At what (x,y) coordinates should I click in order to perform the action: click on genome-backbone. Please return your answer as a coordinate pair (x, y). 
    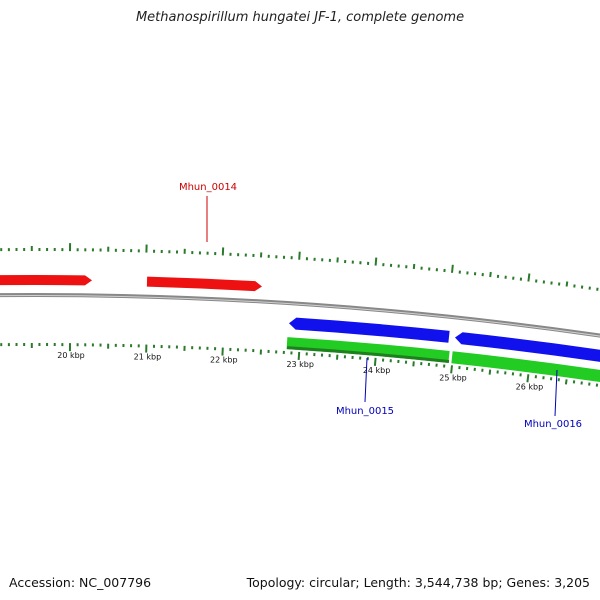
    Looking at the image, I should click on (300, 315).